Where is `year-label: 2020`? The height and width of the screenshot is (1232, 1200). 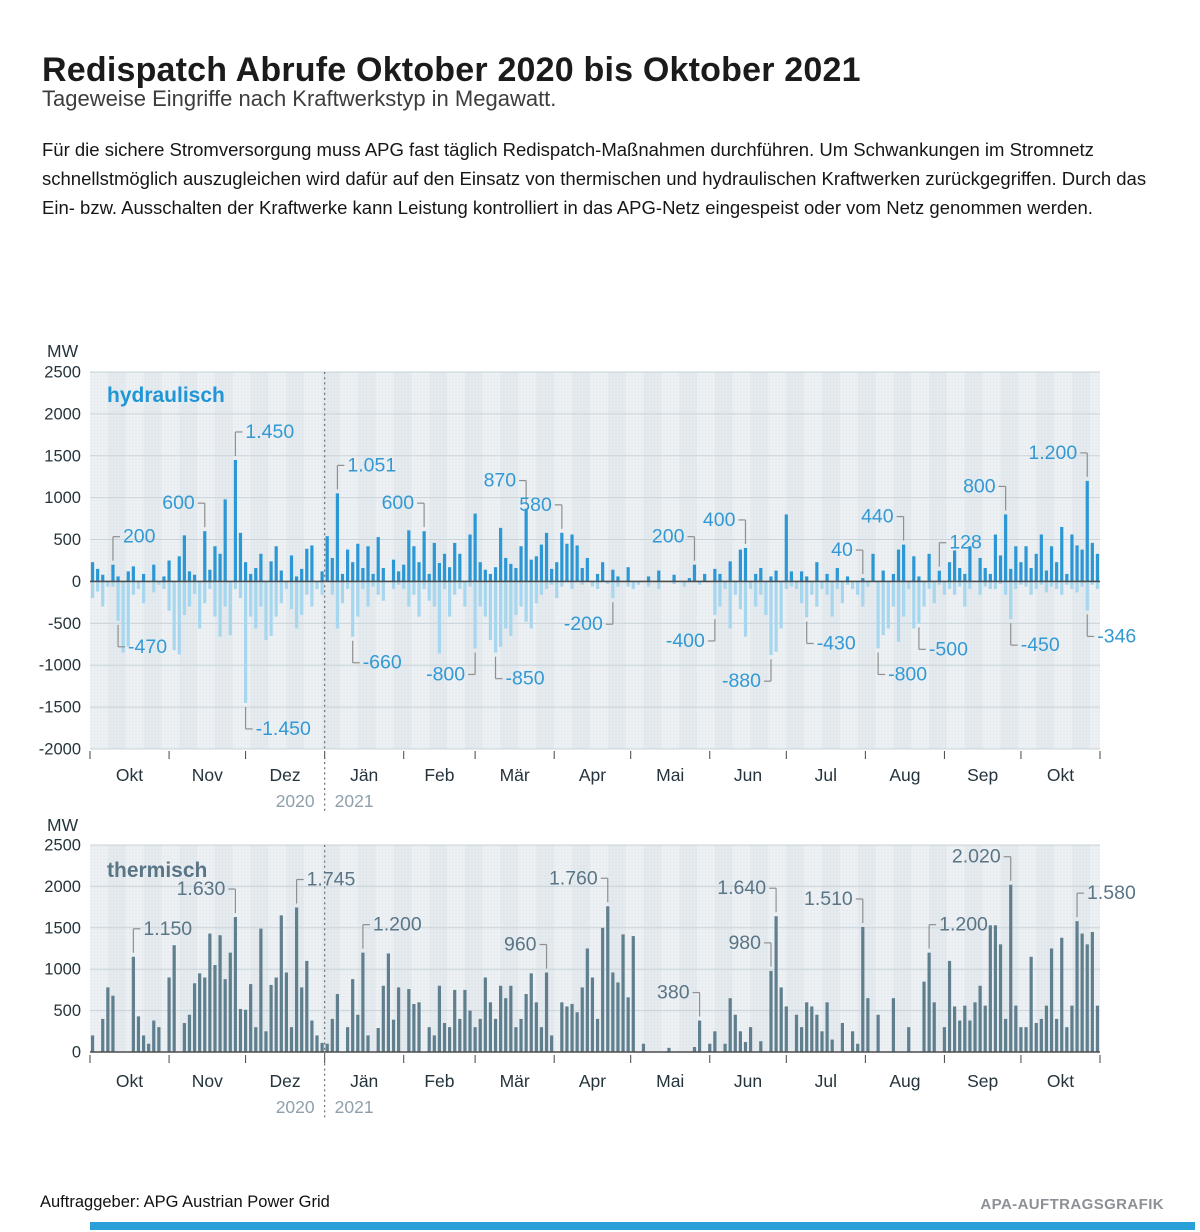 year-label: 2020 is located at coordinates (295, 801).